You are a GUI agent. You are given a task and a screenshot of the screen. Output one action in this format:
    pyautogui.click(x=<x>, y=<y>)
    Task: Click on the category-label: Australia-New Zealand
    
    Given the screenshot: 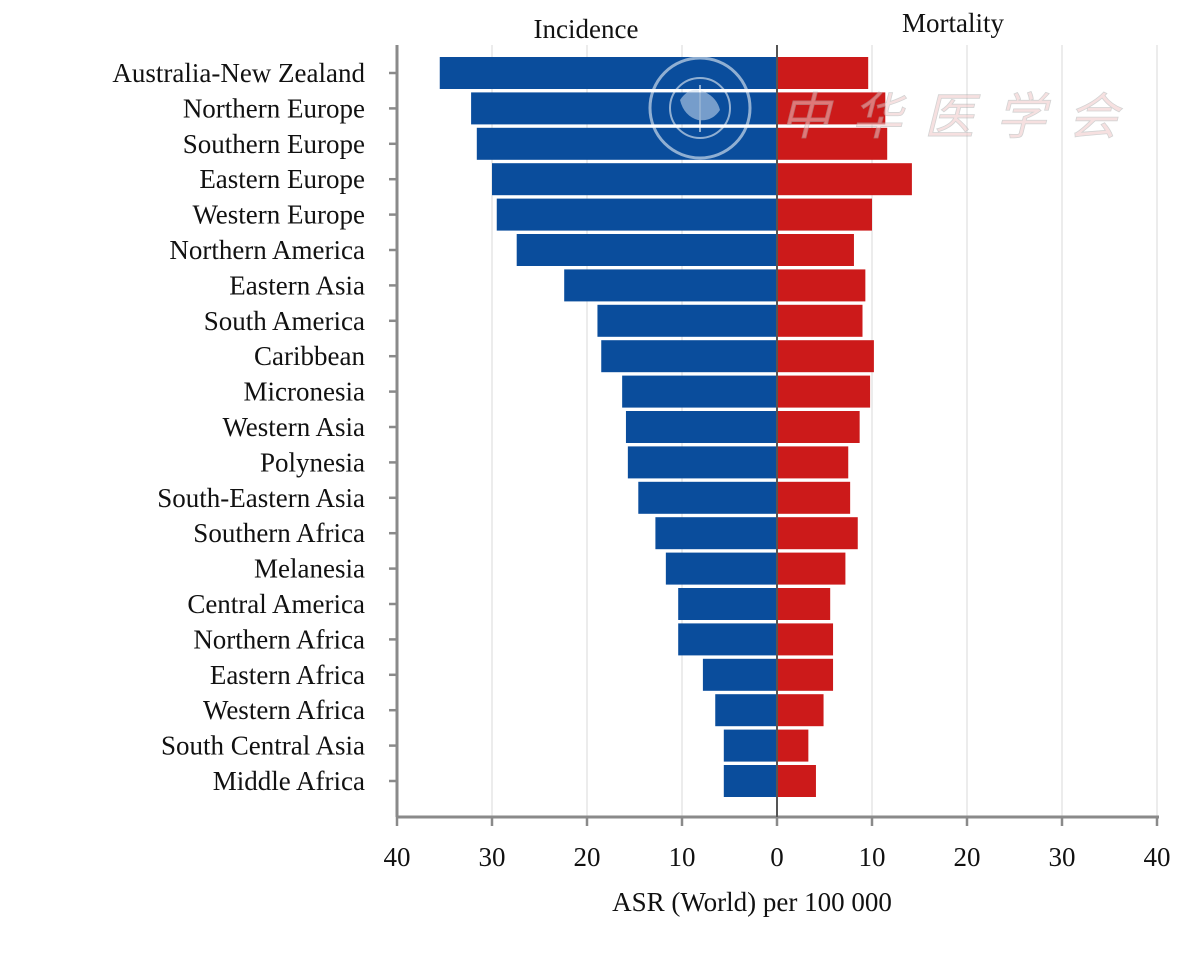 What is the action you would take?
    pyautogui.click(x=238, y=73)
    